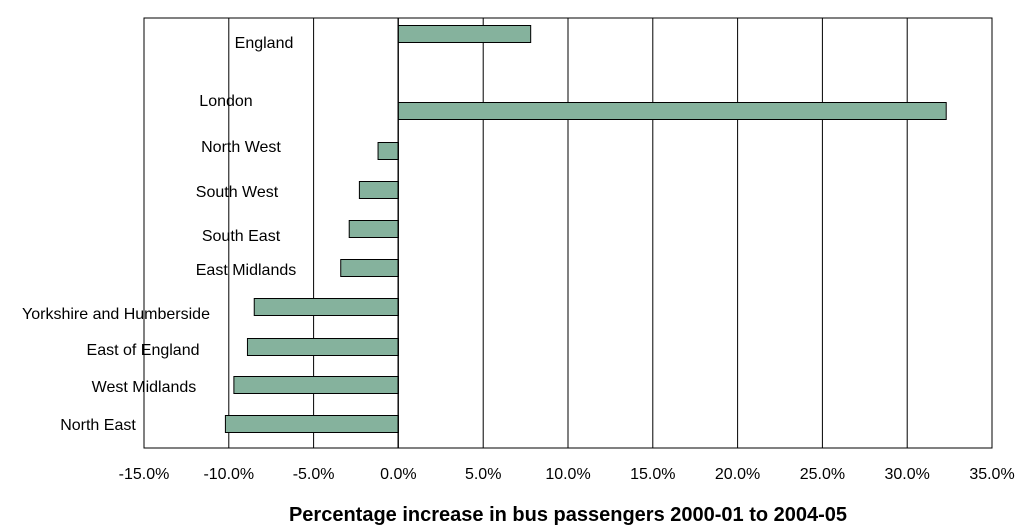 The height and width of the screenshot is (532, 1023). I want to click on bar-north-east, so click(311, 424).